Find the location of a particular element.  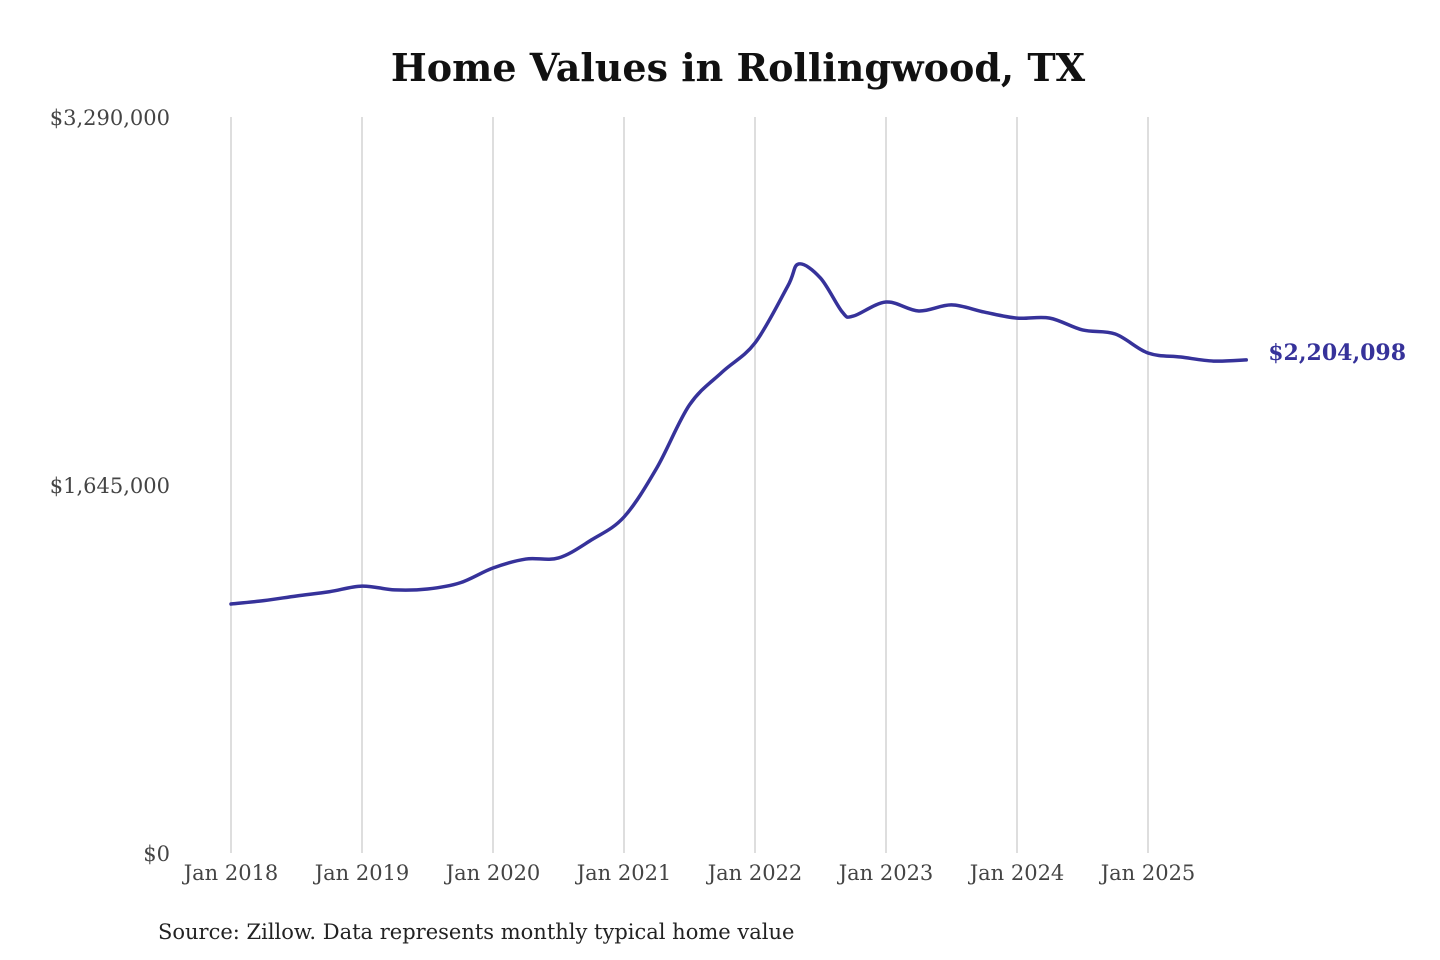

x-tick-label: Jan 2023 is located at coordinates (885, 873).